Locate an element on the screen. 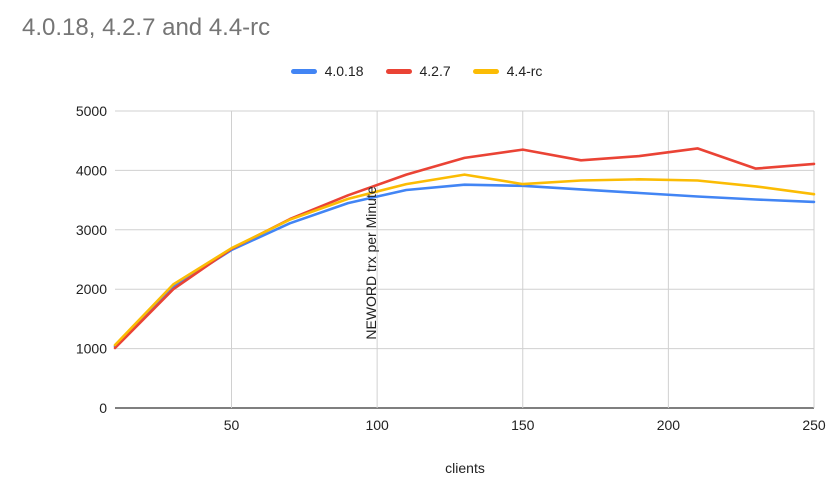  x-tick-label: 150 is located at coordinates (523, 425).